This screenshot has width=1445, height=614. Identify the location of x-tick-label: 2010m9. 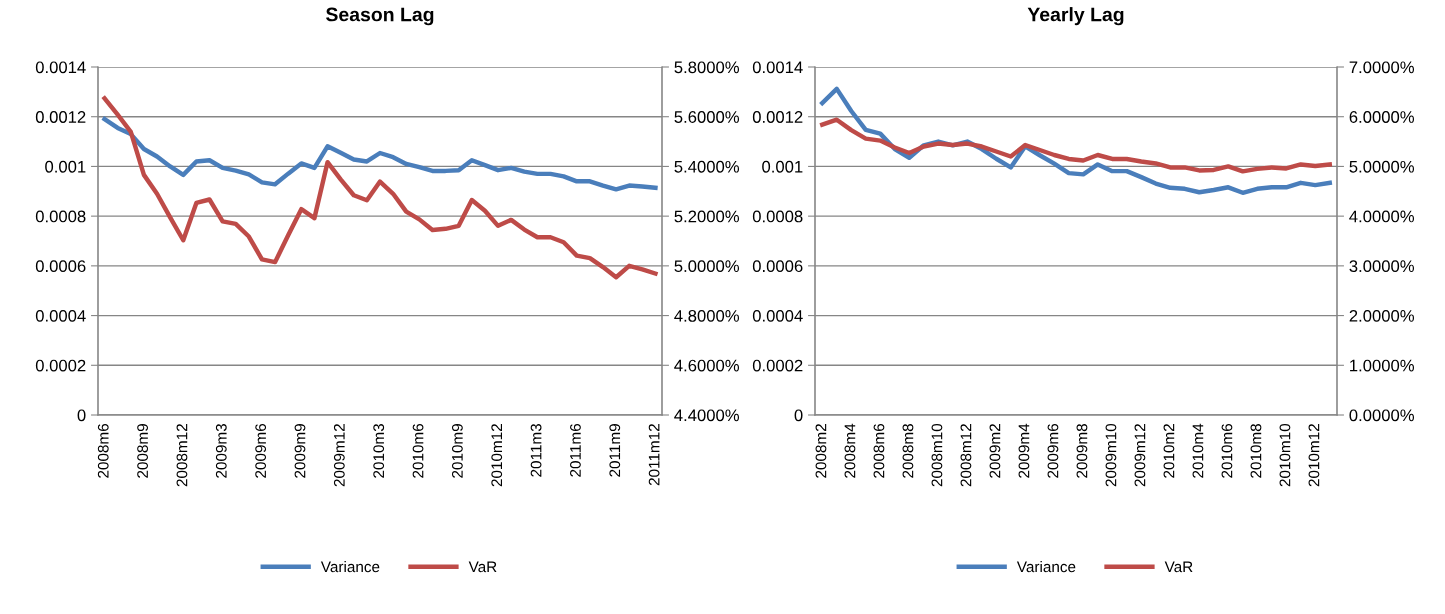
(457, 451).